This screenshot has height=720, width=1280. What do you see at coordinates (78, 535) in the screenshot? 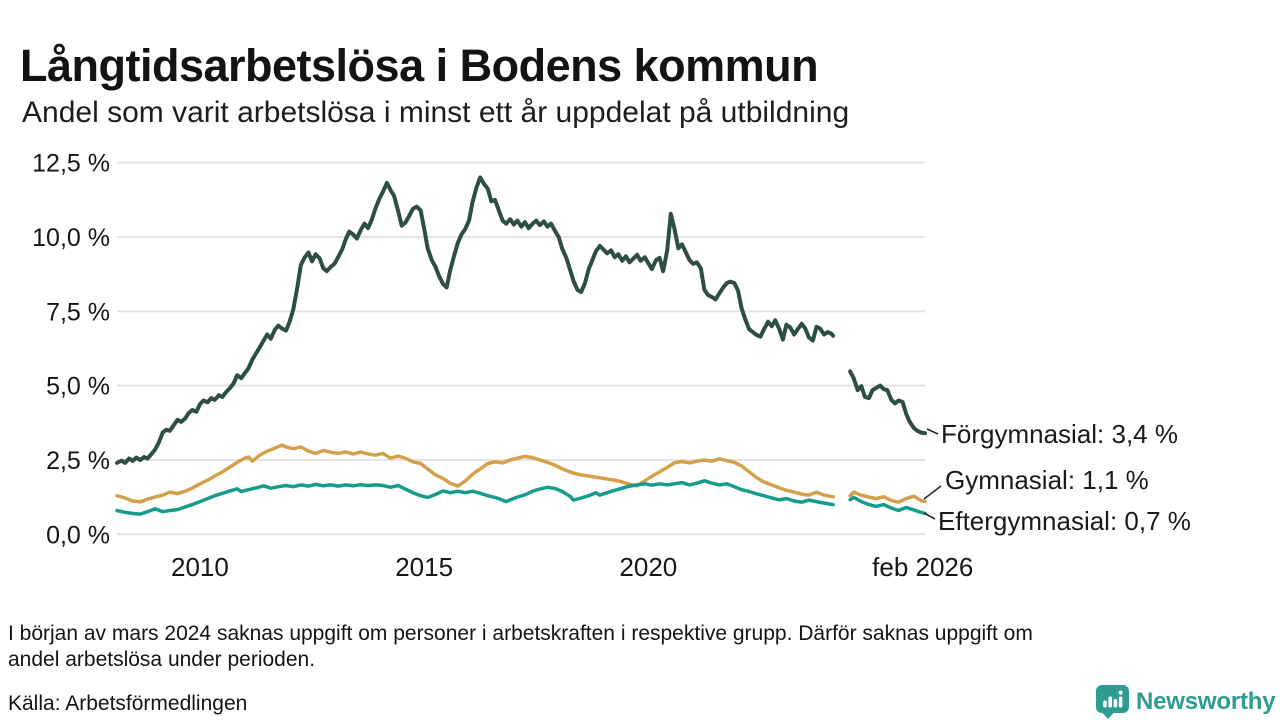
I see `y-tick-label: 0,0 %` at bounding box center [78, 535].